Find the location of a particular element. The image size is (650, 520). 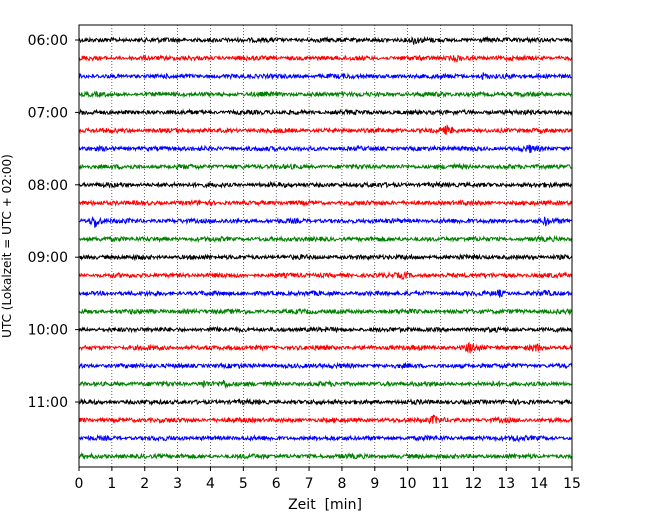

x-tick-label: 3 is located at coordinates (177, 484).